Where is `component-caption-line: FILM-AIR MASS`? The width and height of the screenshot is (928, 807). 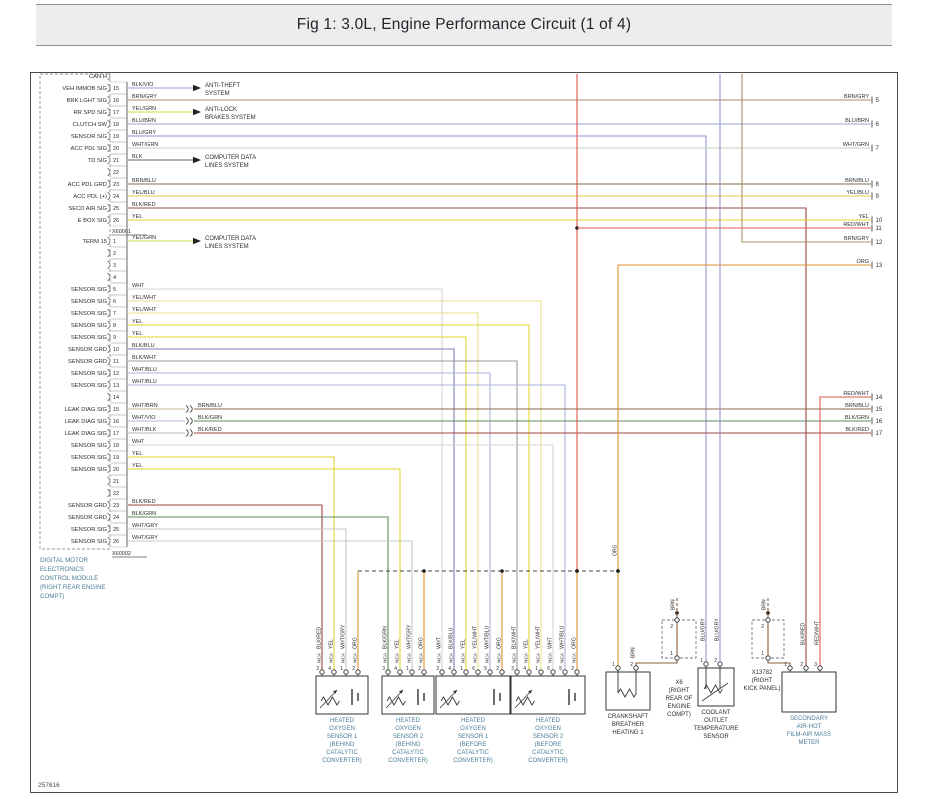
component-caption-line: FILM-AIR MASS is located at coordinates (809, 735).